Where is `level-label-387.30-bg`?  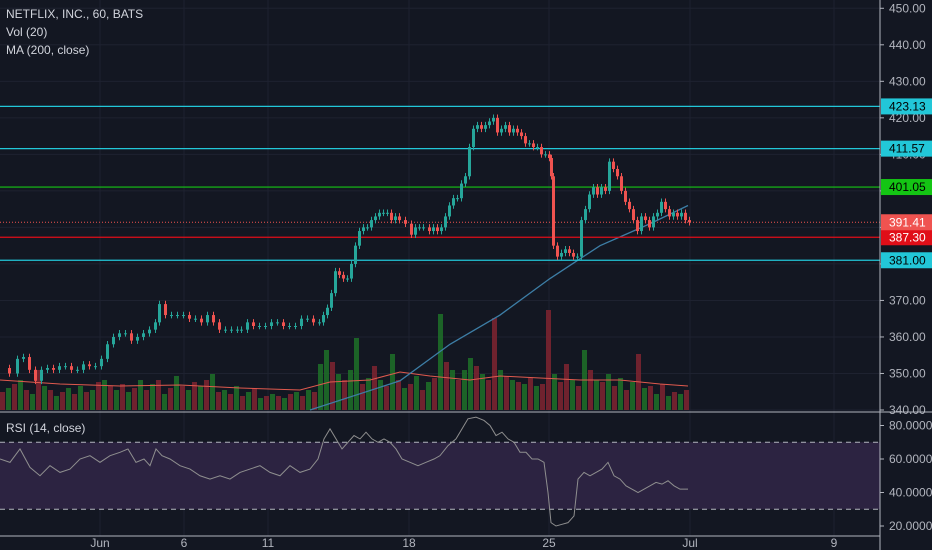 level-label-387.30-bg is located at coordinates (906, 237).